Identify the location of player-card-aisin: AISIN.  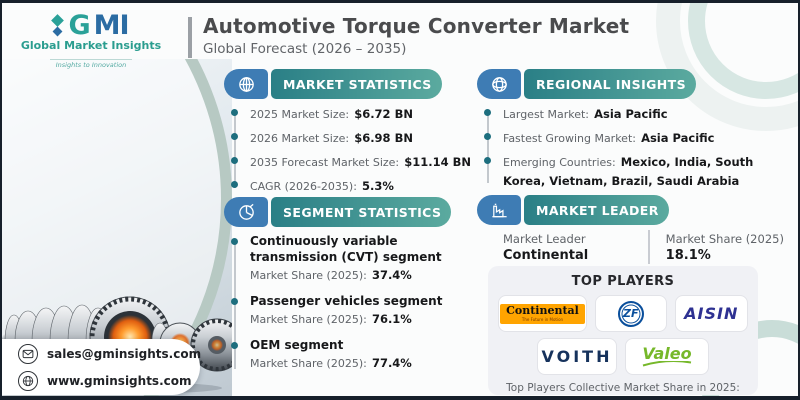
(711, 313).